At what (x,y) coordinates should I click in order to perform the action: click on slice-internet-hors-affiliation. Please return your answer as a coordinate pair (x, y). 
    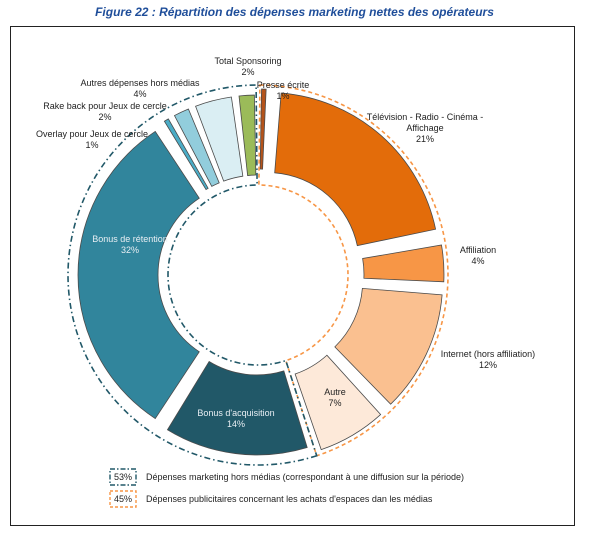
    Looking at the image, I should click on (388, 346).